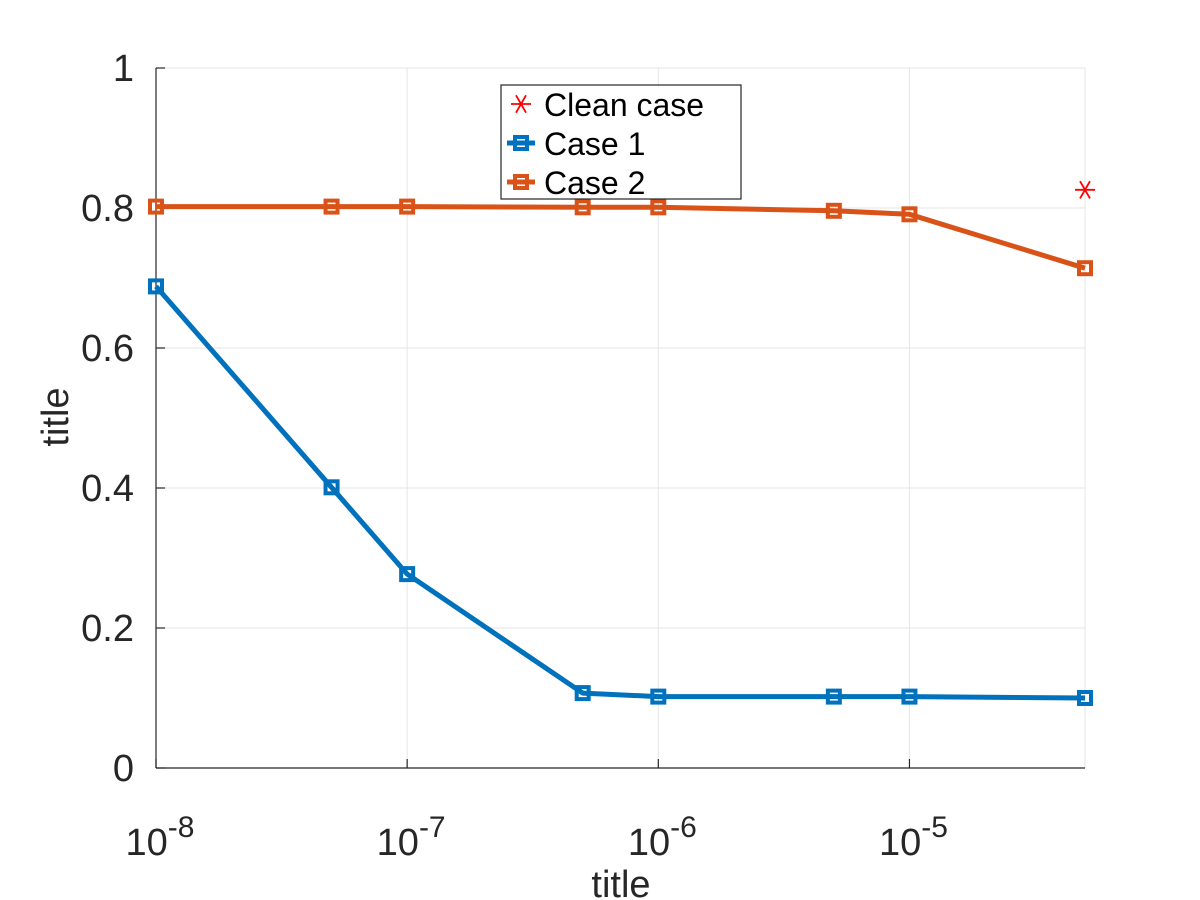  I want to click on x-tick-label: 10⁻⁵, so click(913, 837).